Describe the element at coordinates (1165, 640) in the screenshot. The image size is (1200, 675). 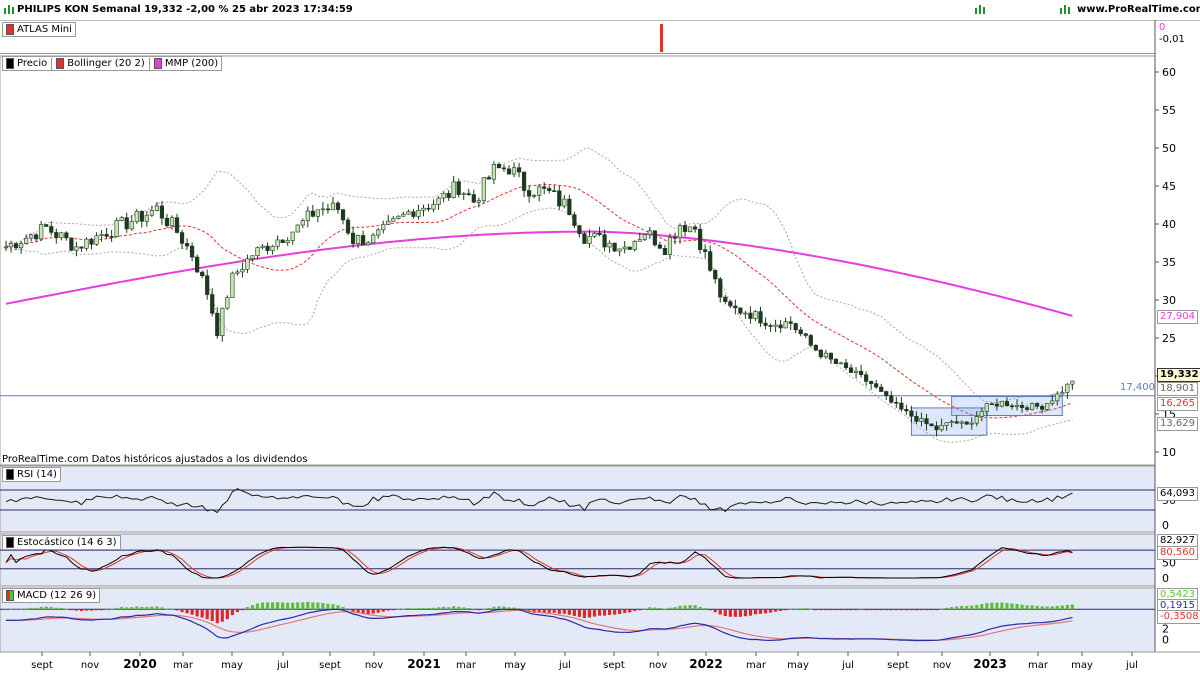
I see `macd-tick-label: 0` at that location.